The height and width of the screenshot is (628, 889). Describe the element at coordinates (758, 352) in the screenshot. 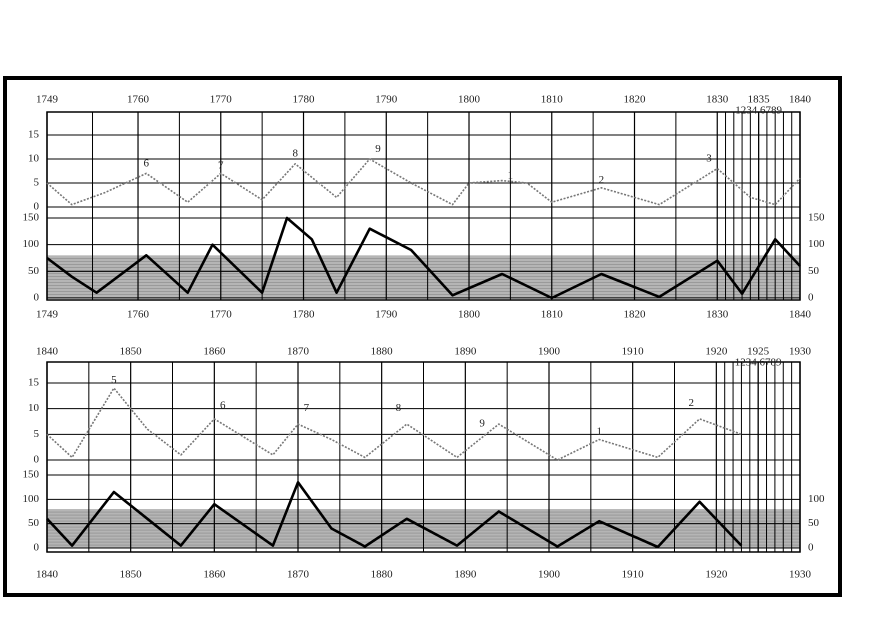

I see `x-tick-label: 1925` at that location.